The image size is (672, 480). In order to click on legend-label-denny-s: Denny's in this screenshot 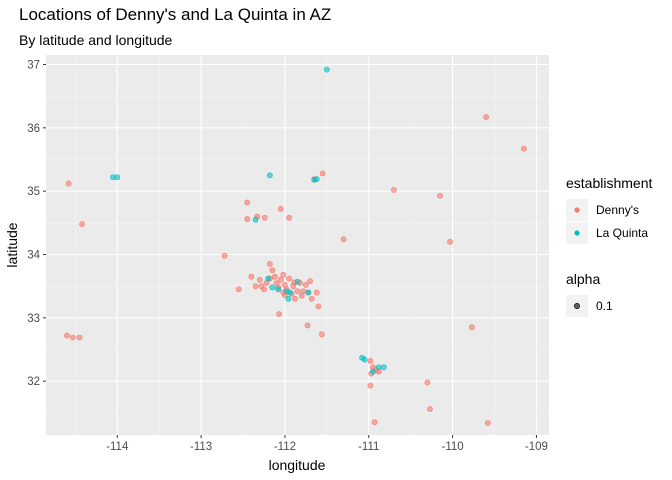, I will do `click(617, 210)`.